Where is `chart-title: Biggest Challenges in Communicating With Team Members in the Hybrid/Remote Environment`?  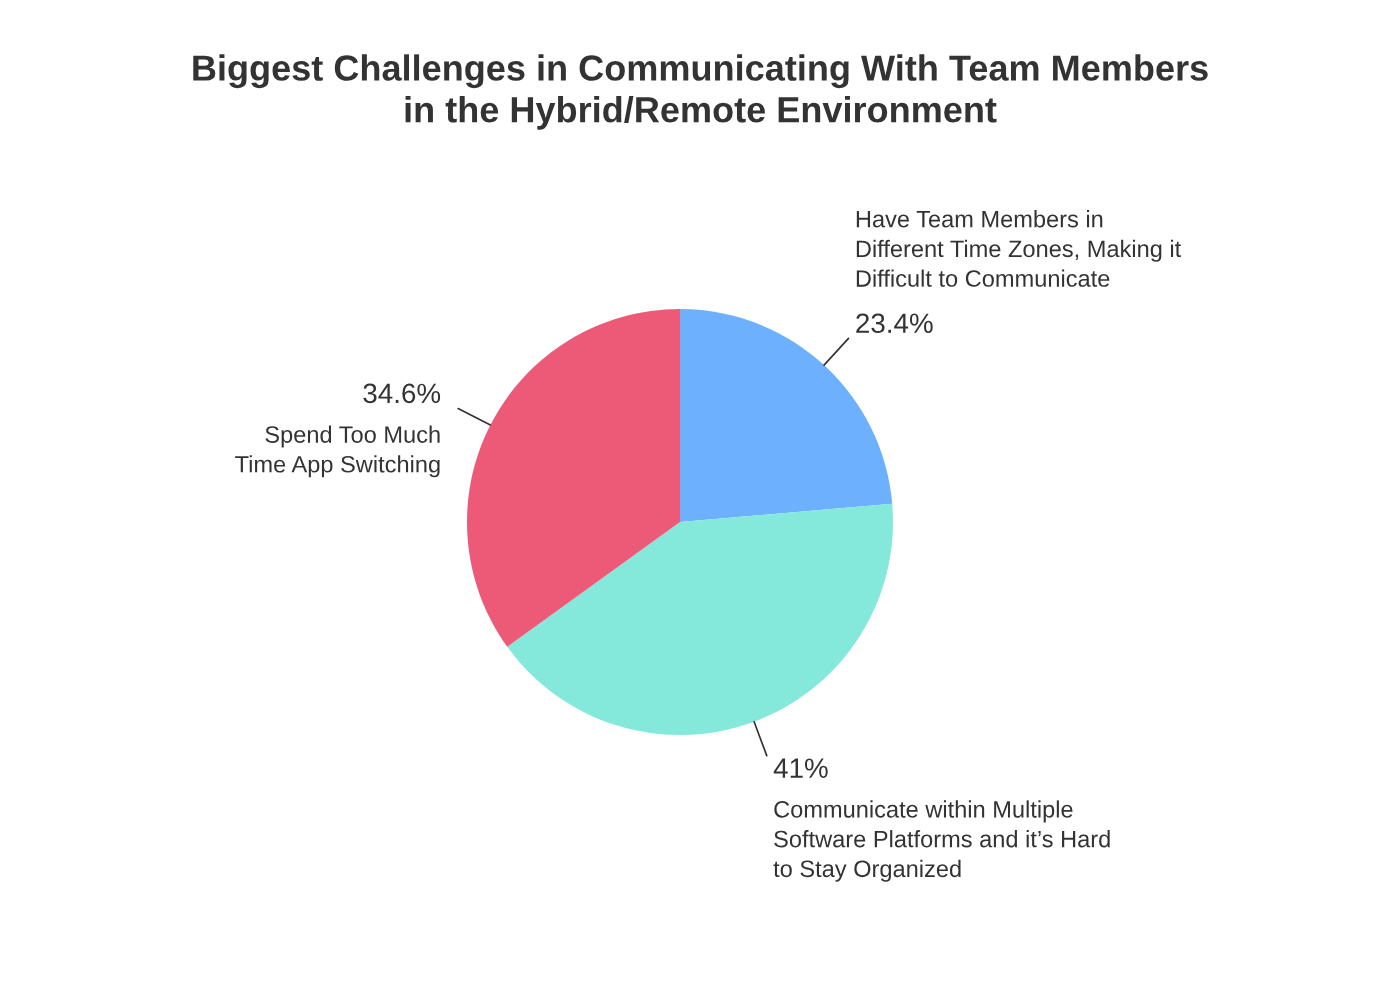
chart-title: Biggest Challenges in Communicating With Team Members in the Hybrid/Remote Environment is located at coordinates (700, 92).